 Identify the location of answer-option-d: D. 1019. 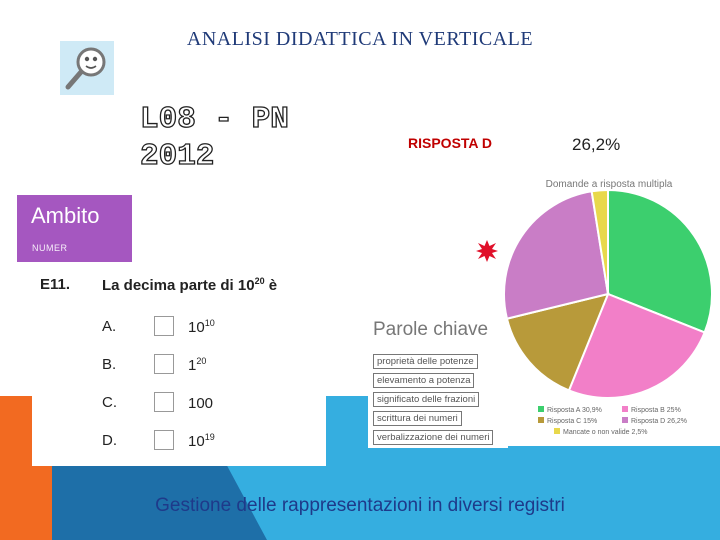
(180, 442).